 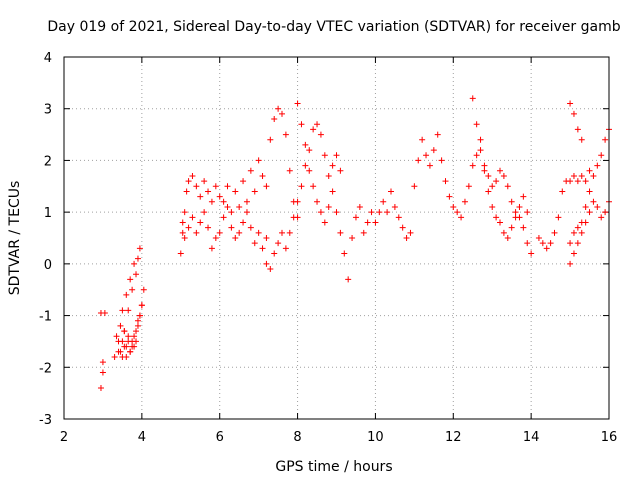 I want to click on y-tick-label: 4, so click(x=48, y=58).